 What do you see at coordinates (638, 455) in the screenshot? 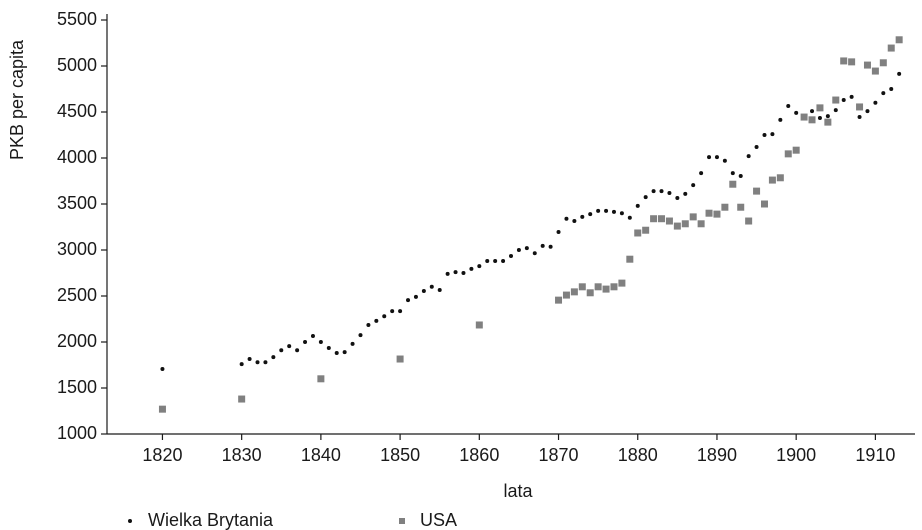
I see `x-tick-label: 1880` at bounding box center [638, 455].